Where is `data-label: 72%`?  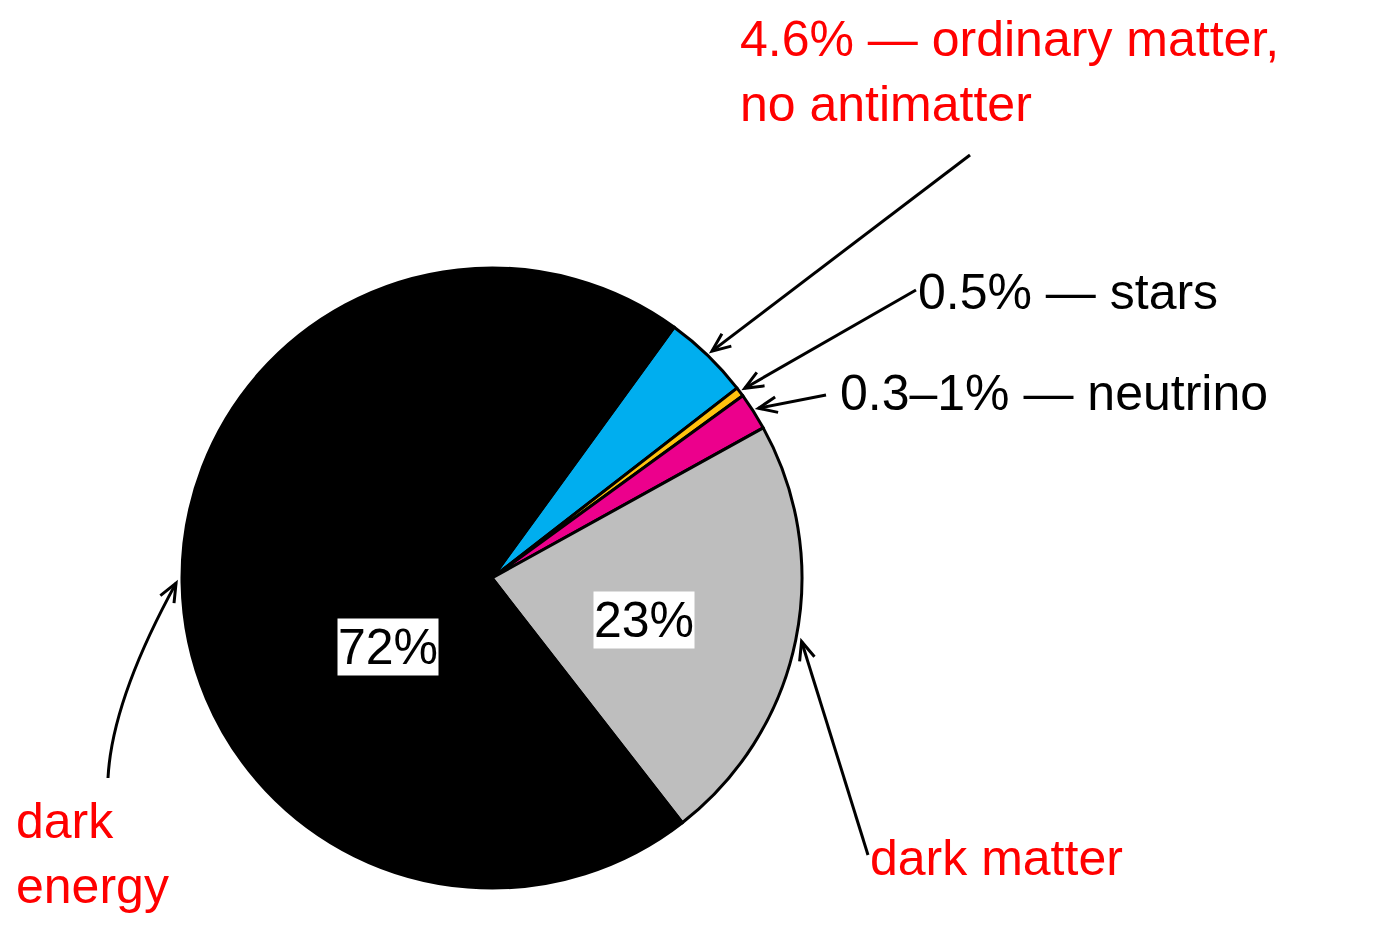 data-label: 72% is located at coordinates (388, 647).